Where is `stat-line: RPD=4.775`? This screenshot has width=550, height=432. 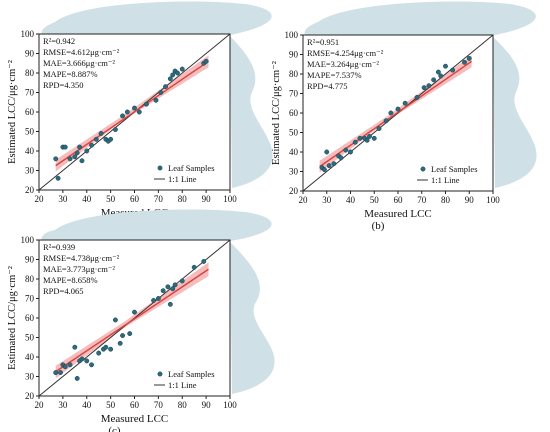 stat-line: RPD=4.775 is located at coordinates (327, 86).